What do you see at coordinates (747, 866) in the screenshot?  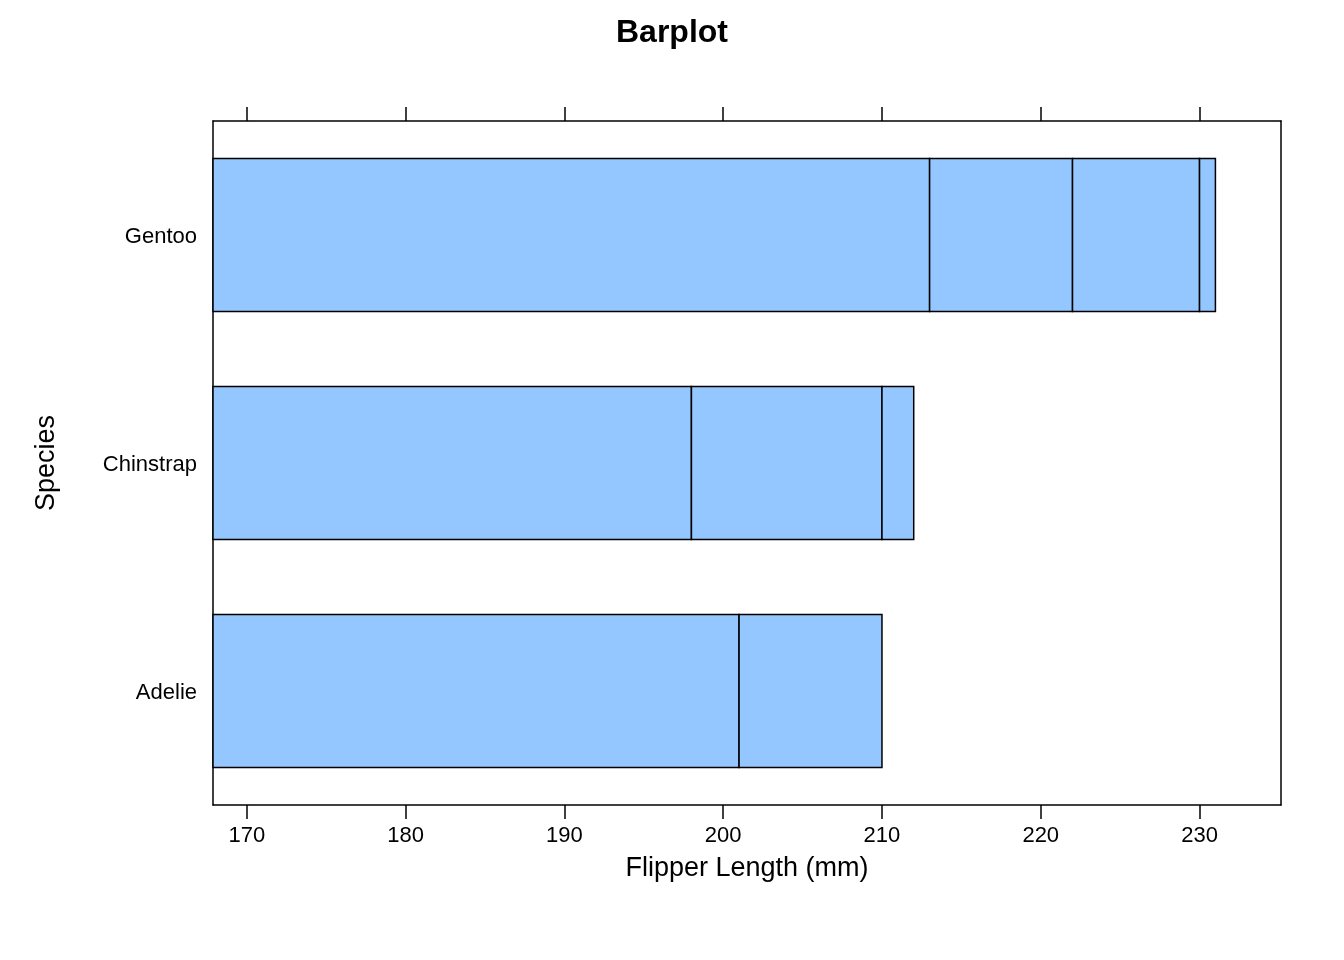 I see `x-axis-title: Flipper Length (mm)` at bounding box center [747, 866].